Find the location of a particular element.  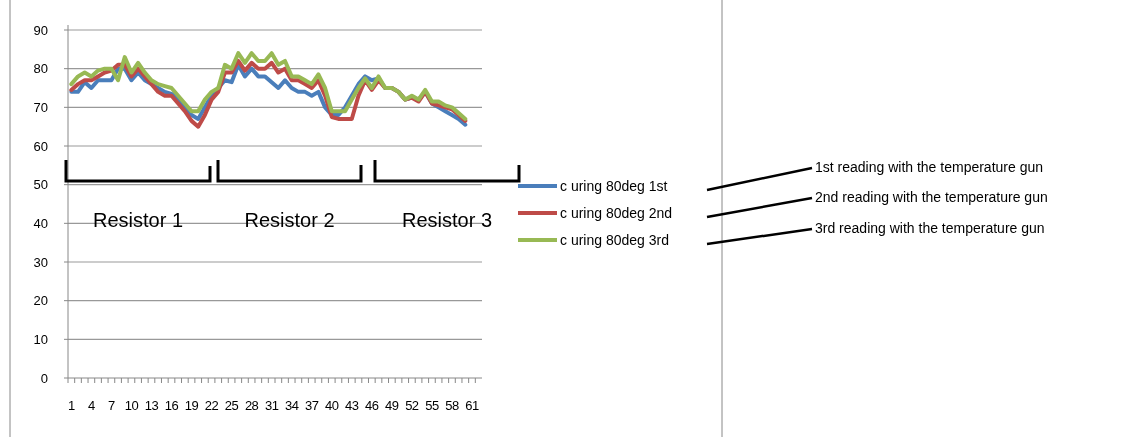

text: 1st reading with the temperature gun is located at coordinates (929, 167).